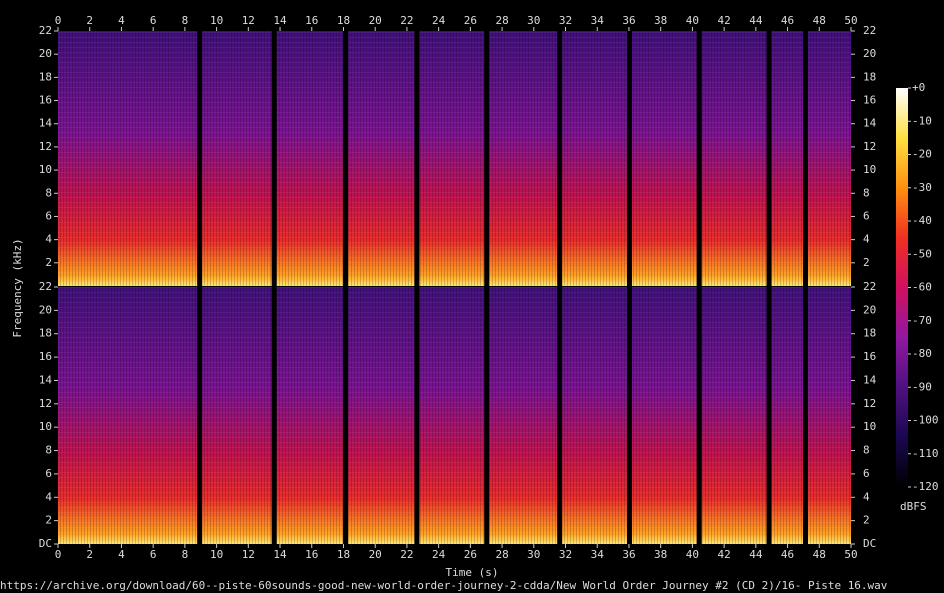  Describe the element at coordinates (565, 20) in the screenshot. I see `x-tick-label: 32` at that location.